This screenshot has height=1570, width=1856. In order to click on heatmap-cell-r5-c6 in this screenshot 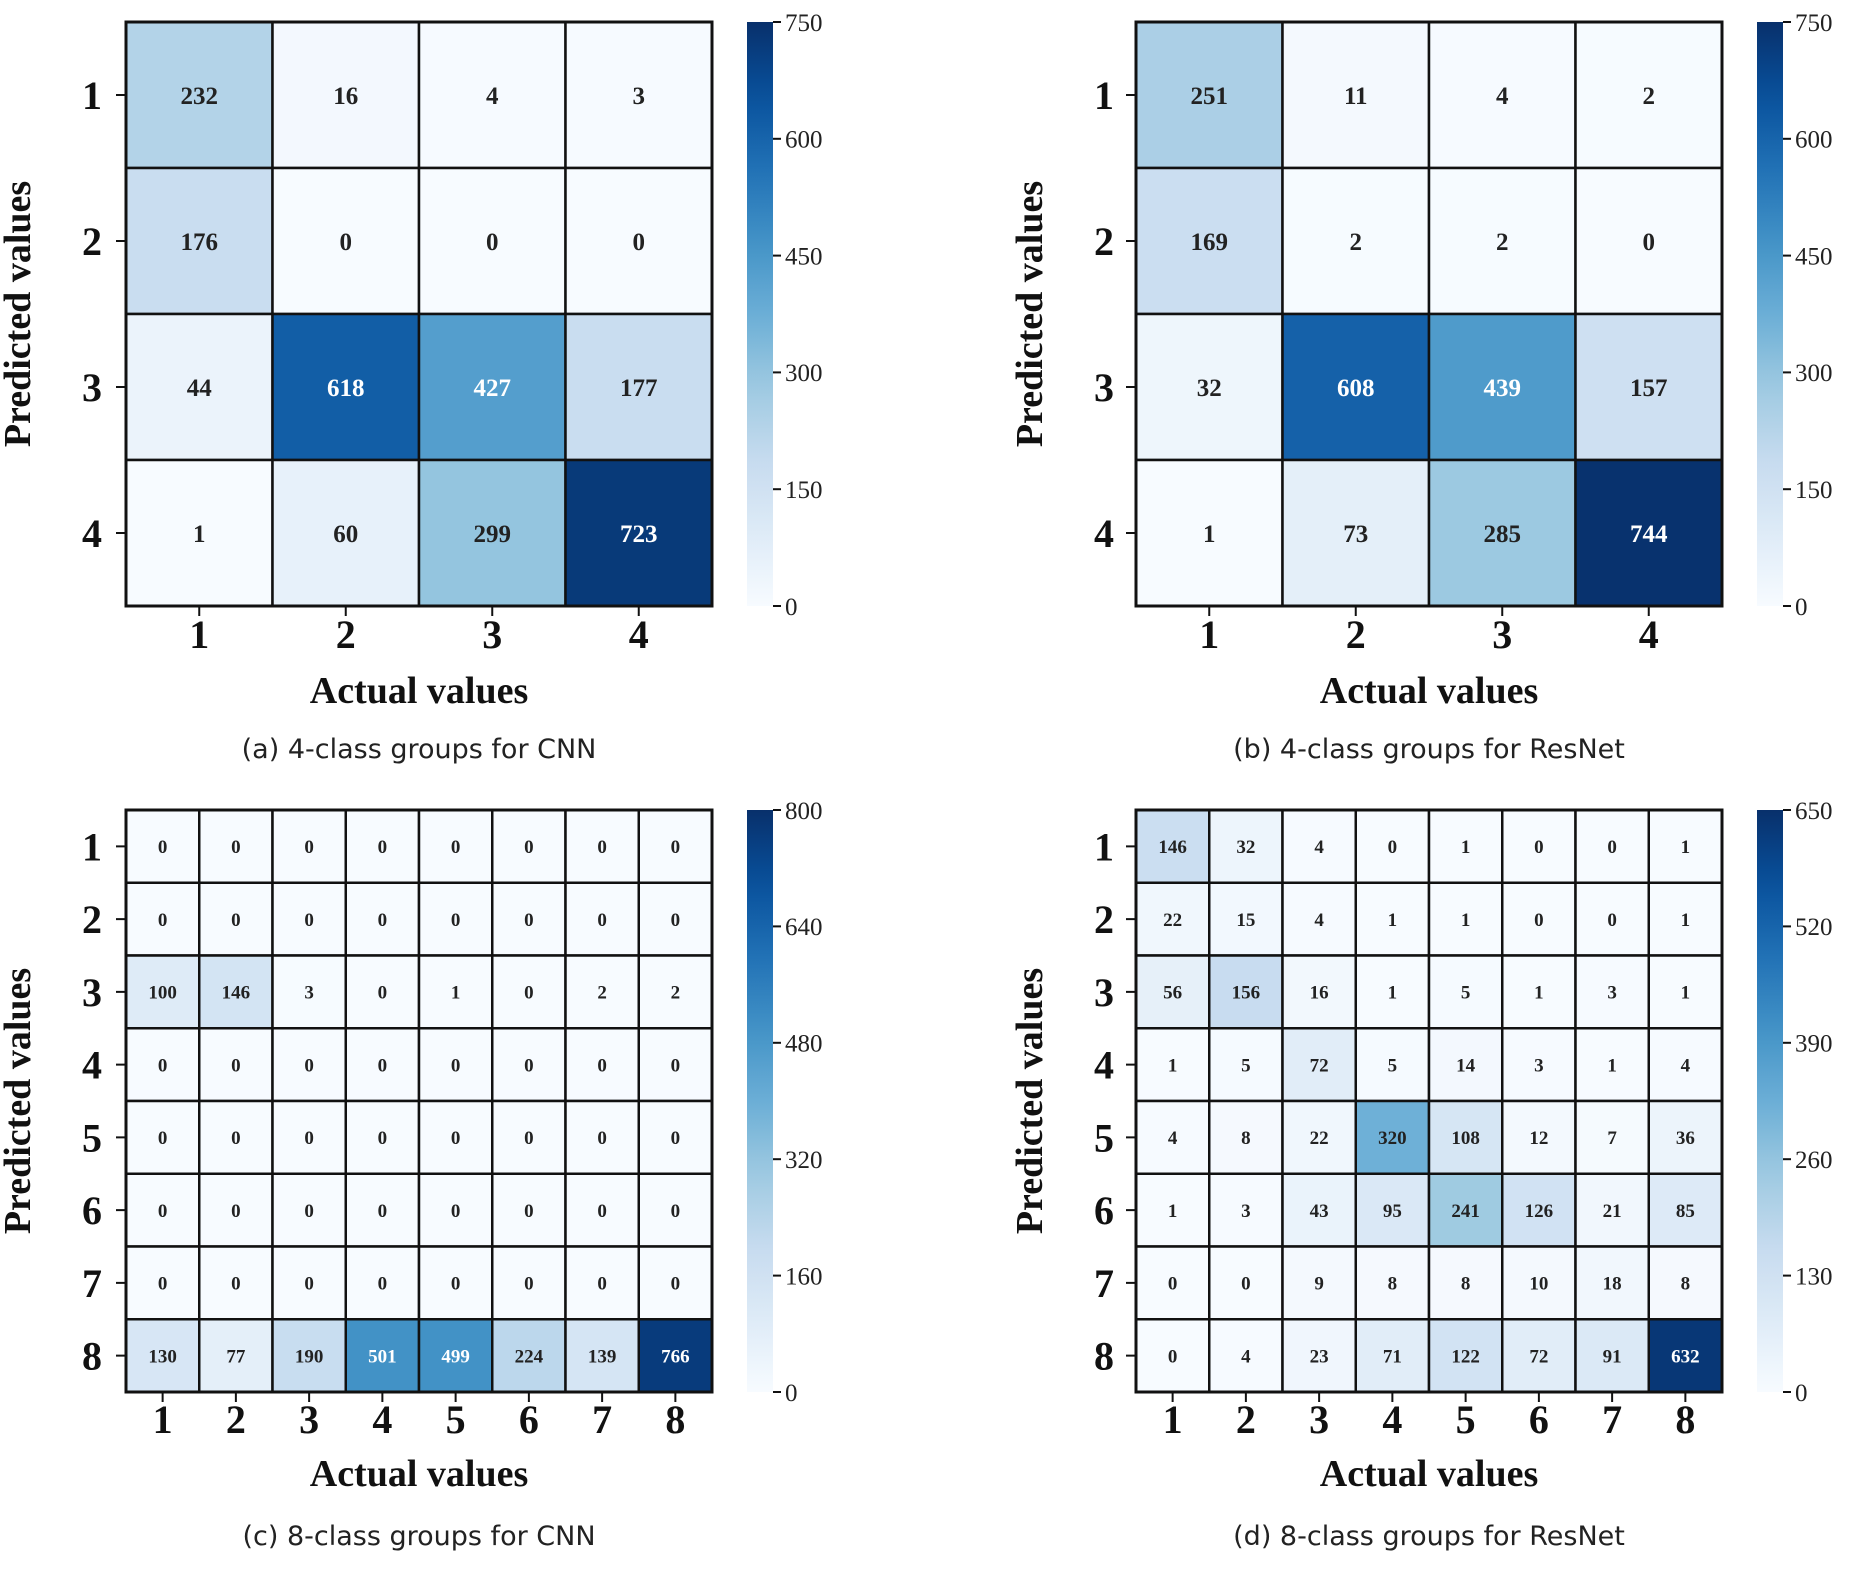, I will do `click(529, 1137)`.